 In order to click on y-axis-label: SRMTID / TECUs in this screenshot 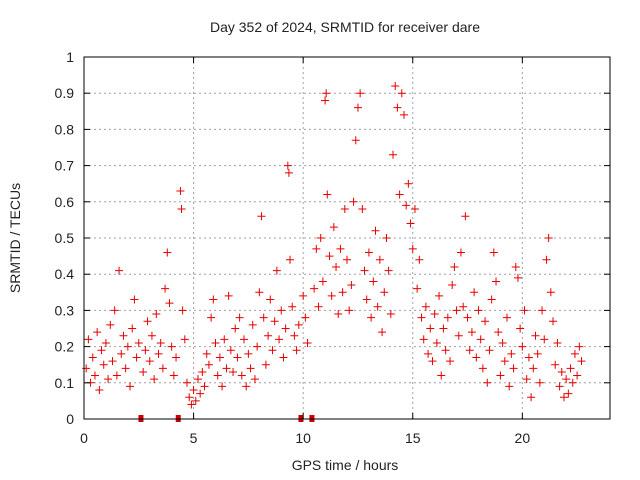, I will do `click(15, 238)`.